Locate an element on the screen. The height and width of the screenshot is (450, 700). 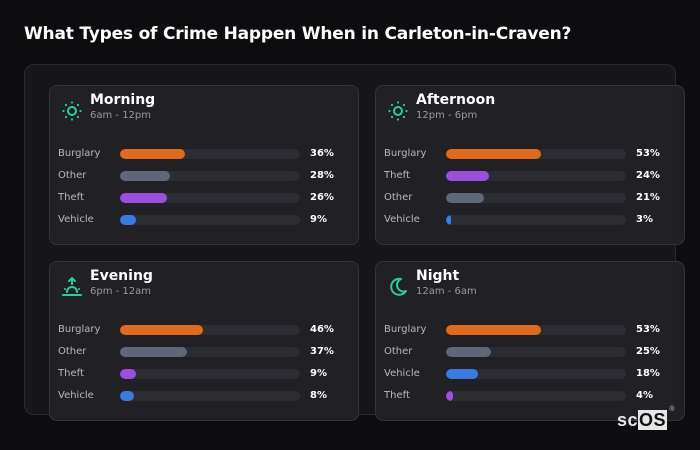
crime-row: Vehicle 9% is located at coordinates (204, 220).